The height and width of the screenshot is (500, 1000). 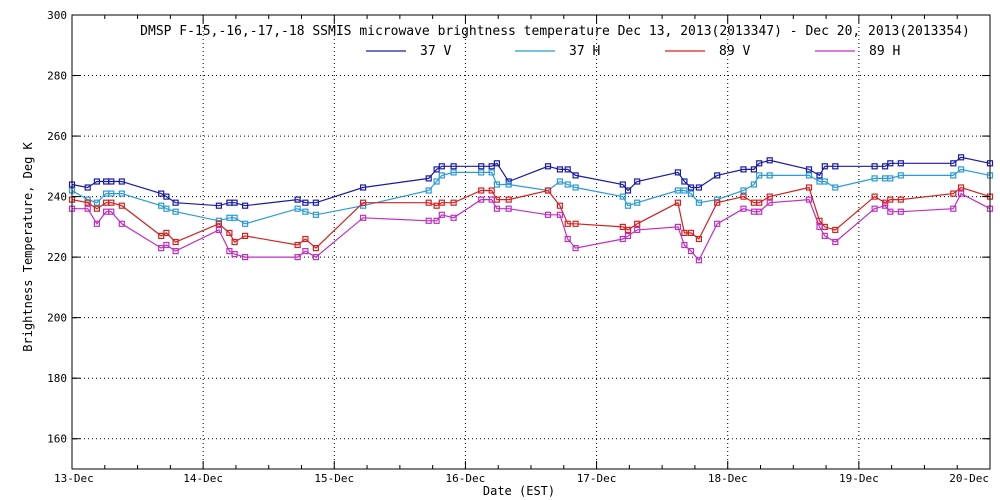 I want to click on x-tick-label: 20-Dec, so click(x=969, y=478).